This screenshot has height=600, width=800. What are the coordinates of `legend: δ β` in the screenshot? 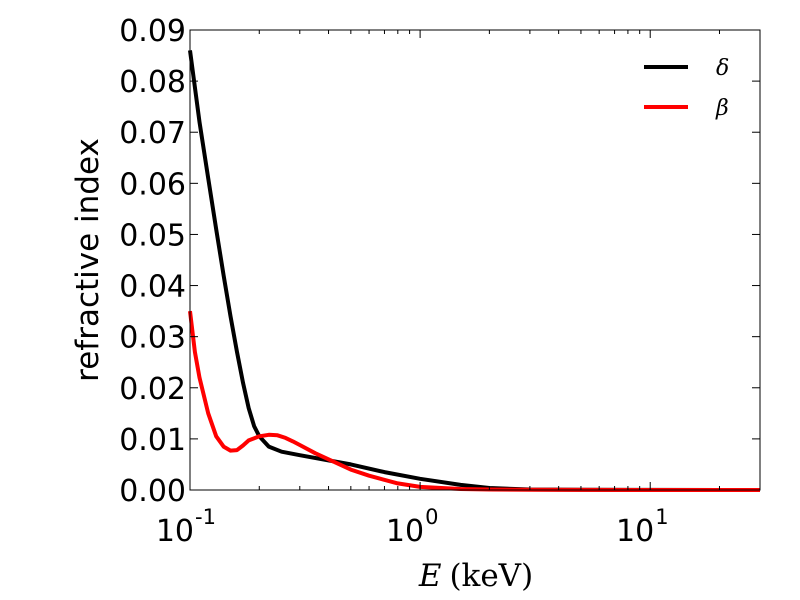 It's located at (686, 88).